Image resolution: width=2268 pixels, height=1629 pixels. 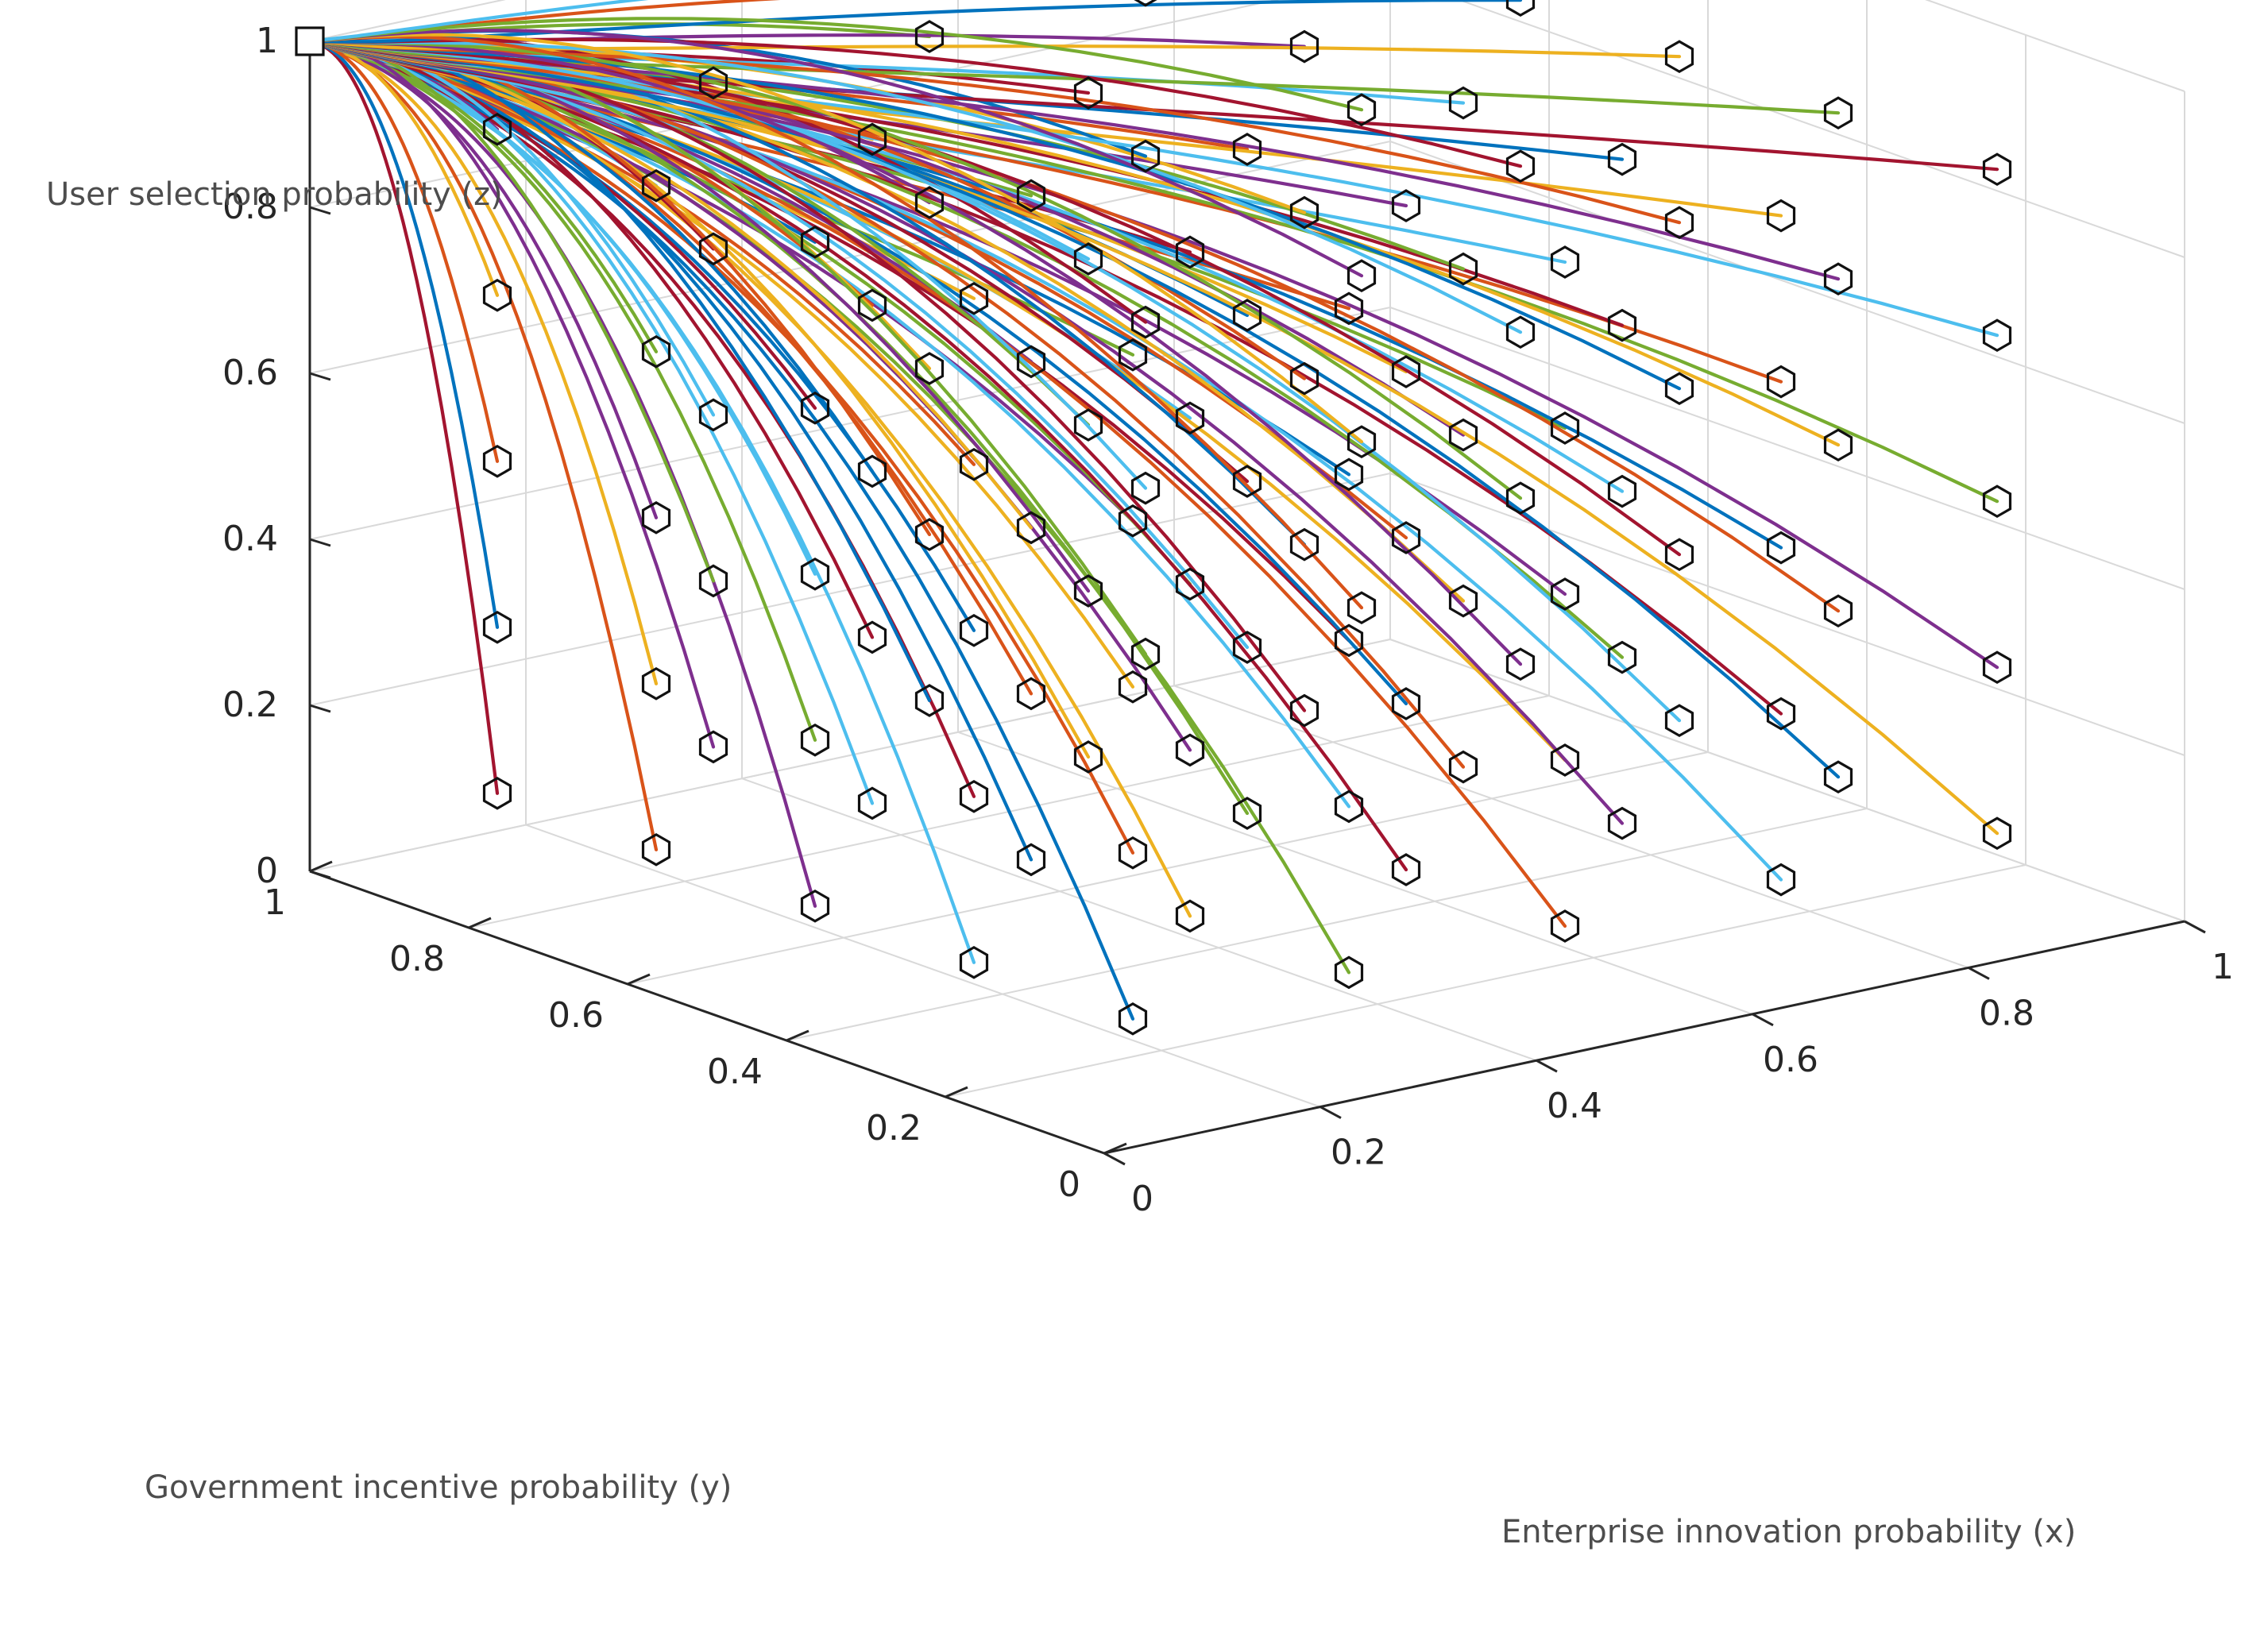 I want to click on z-tick-label: 0.2, so click(x=250, y=705).